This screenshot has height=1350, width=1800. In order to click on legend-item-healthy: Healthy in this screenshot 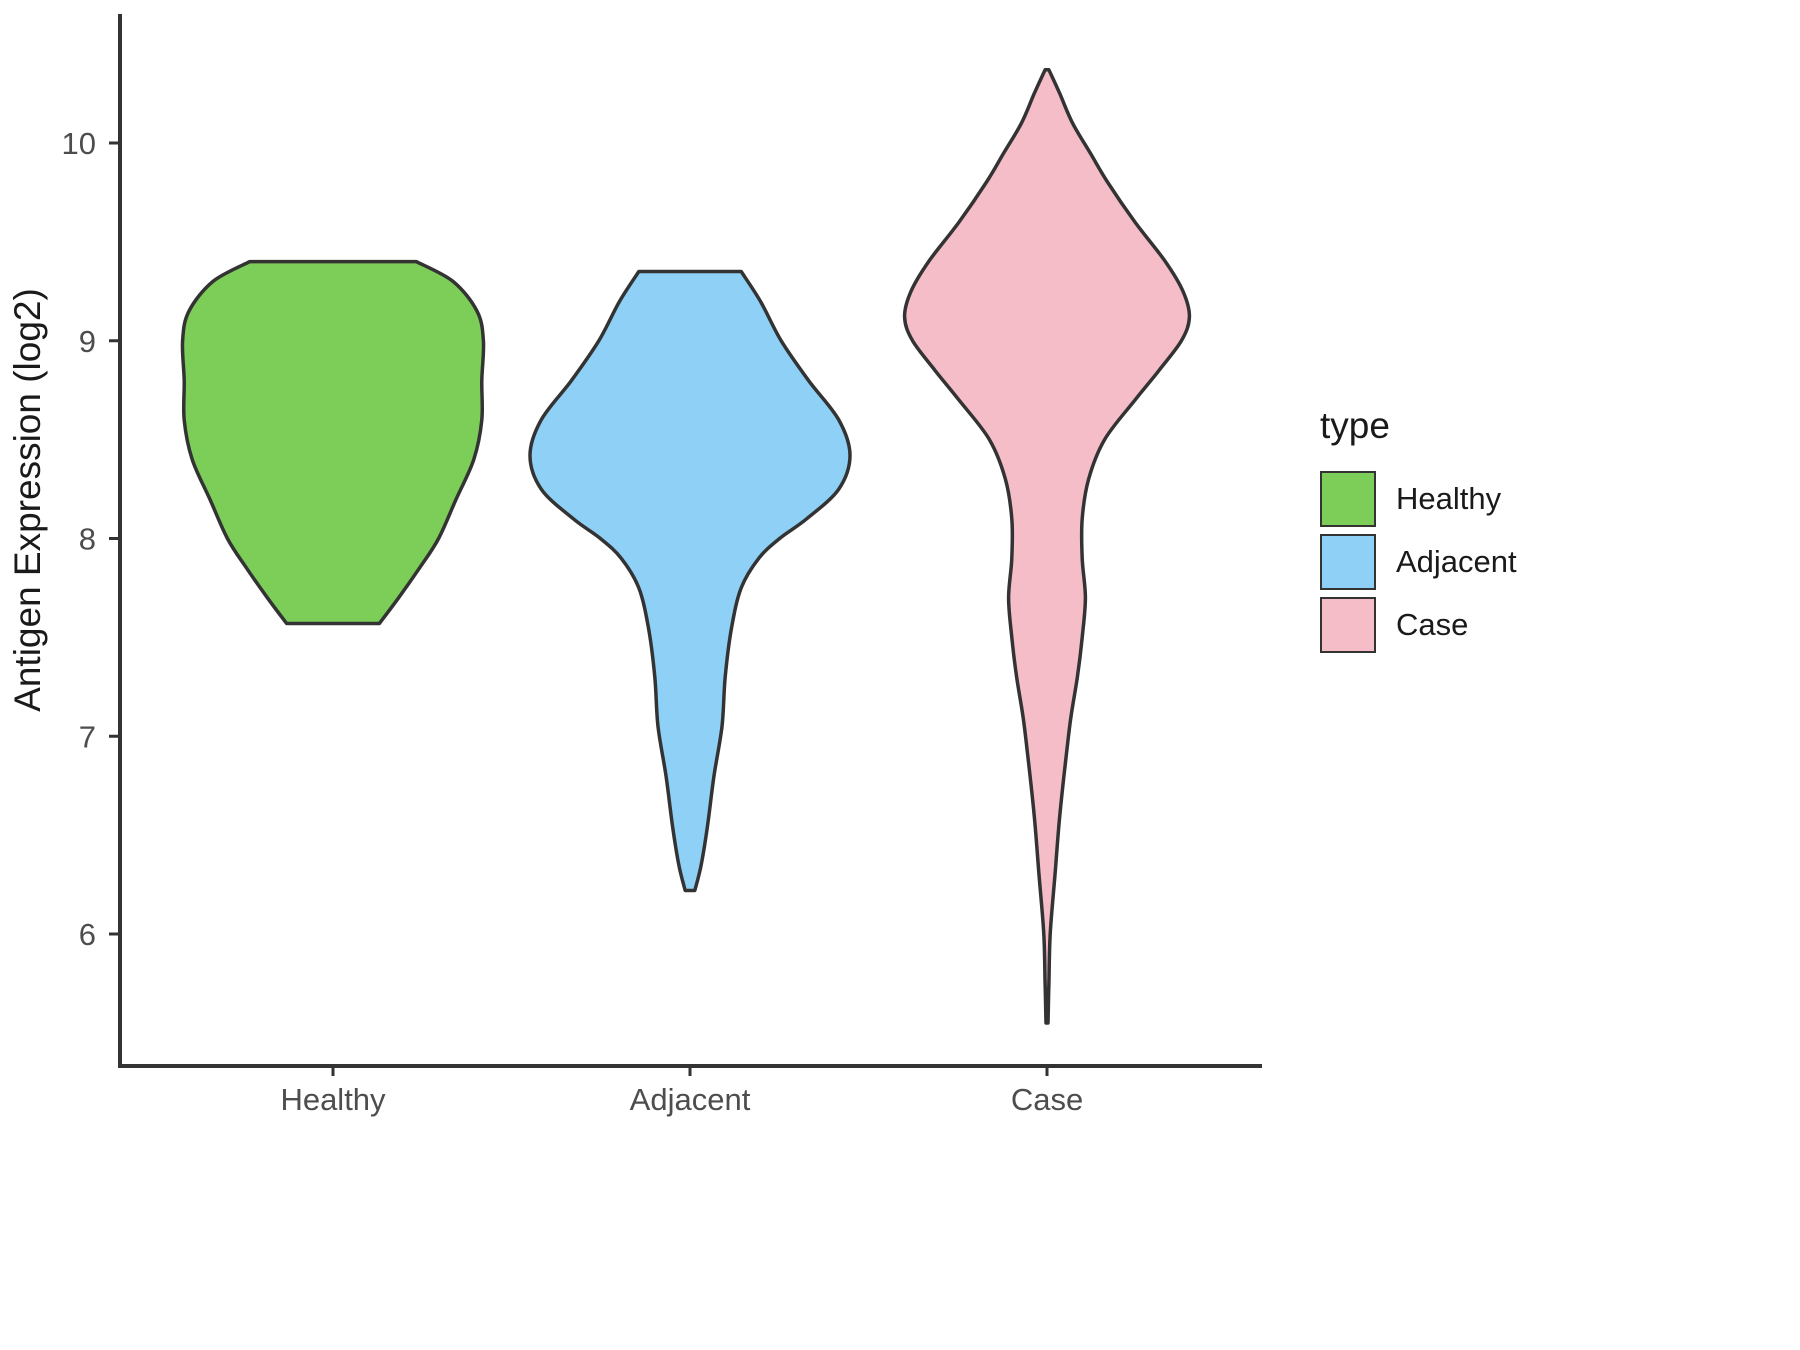, I will do `click(1418, 499)`.